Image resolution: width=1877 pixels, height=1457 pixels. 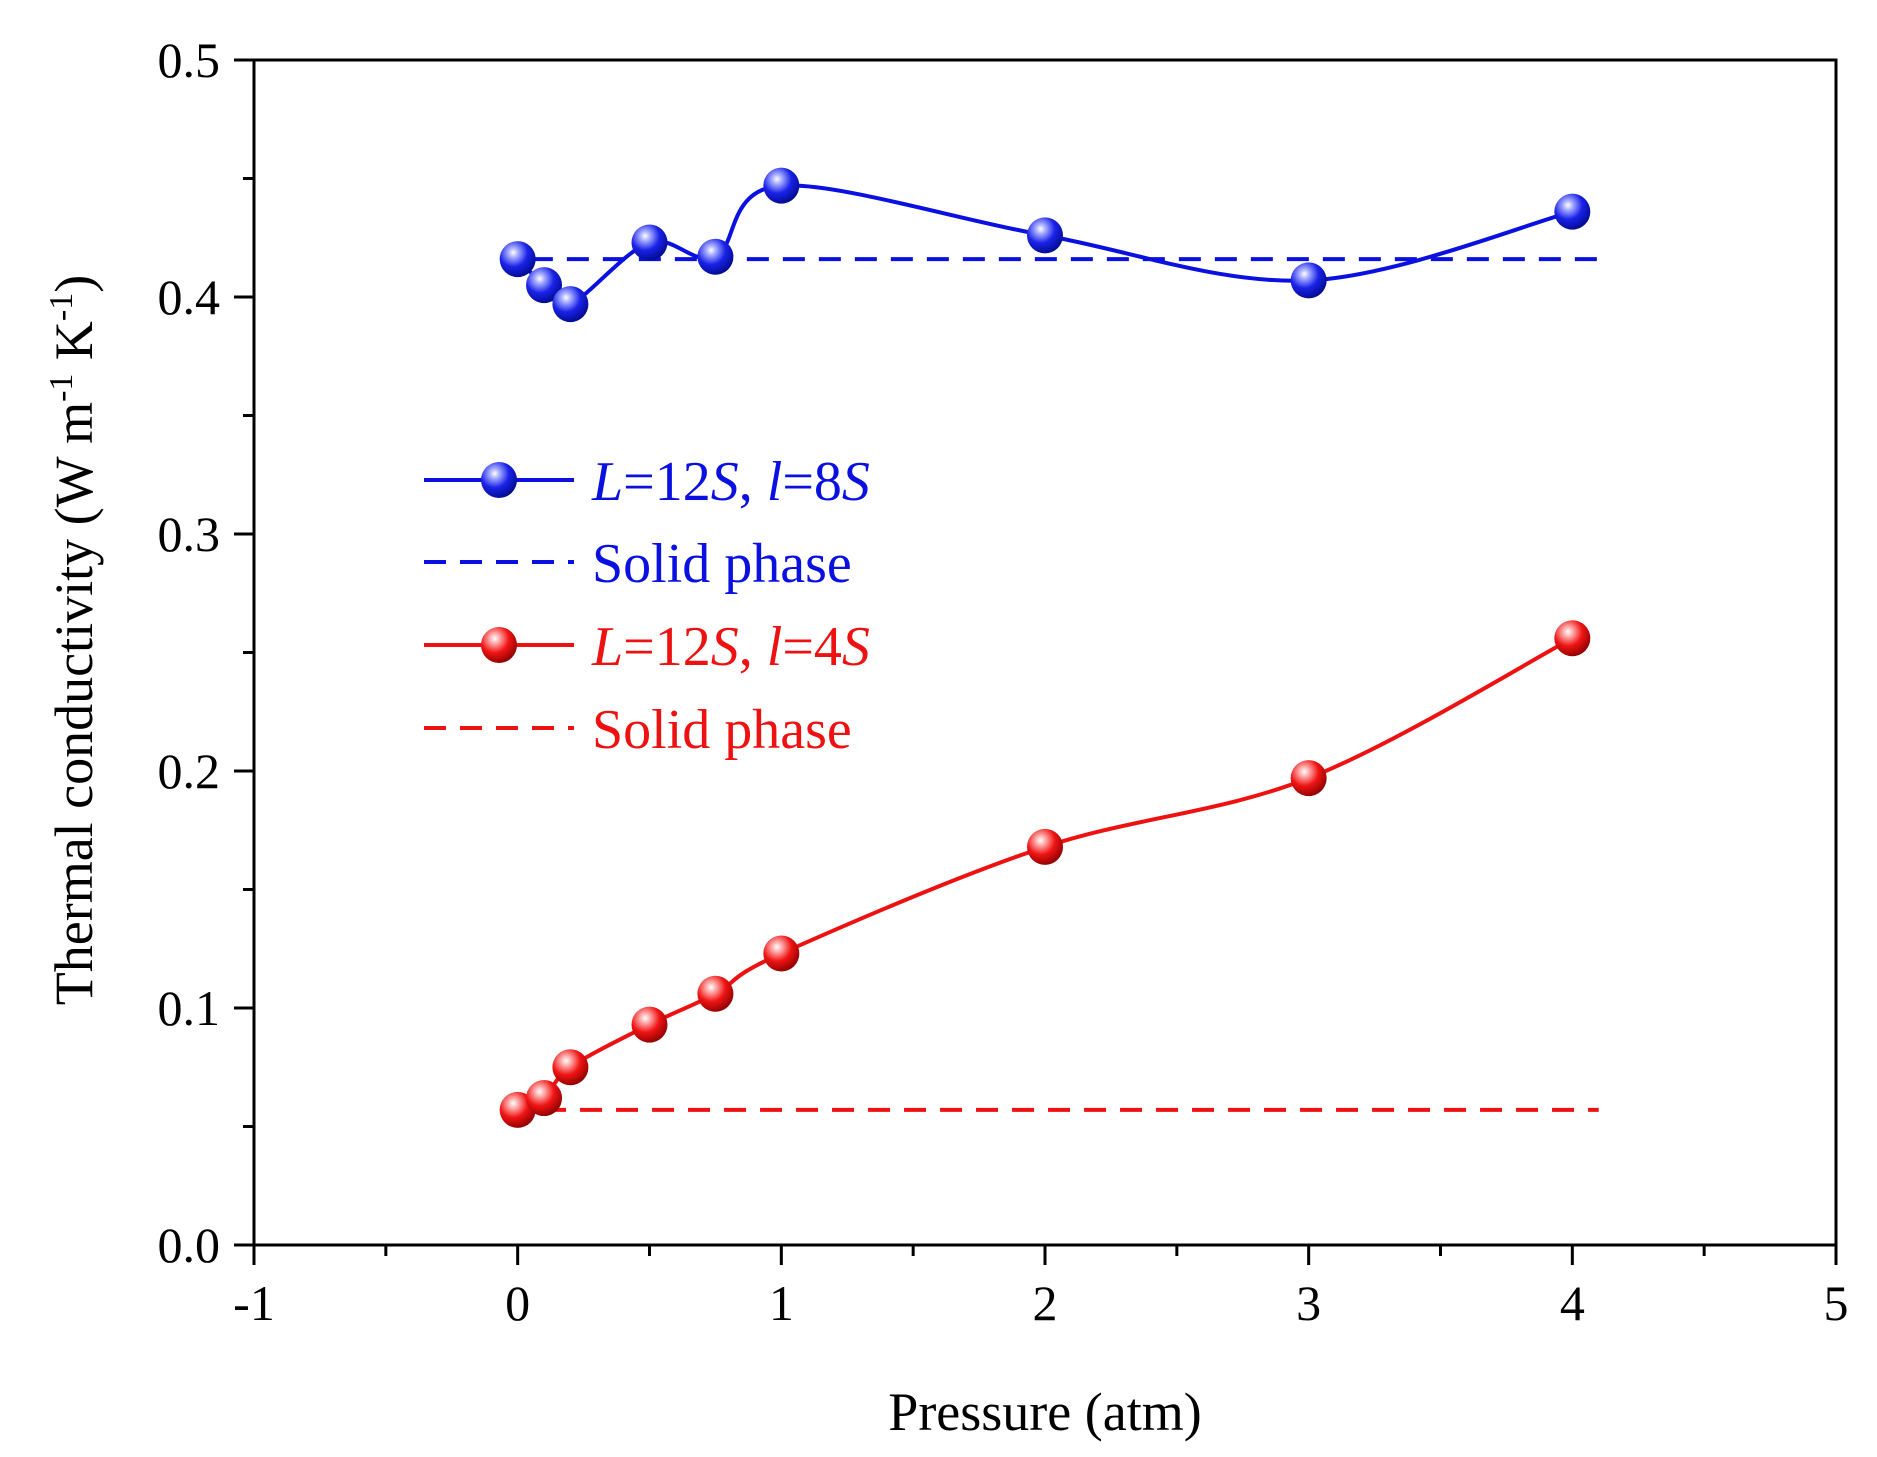 What do you see at coordinates (499, 645) in the screenshot?
I see `legend-marker-red` at bounding box center [499, 645].